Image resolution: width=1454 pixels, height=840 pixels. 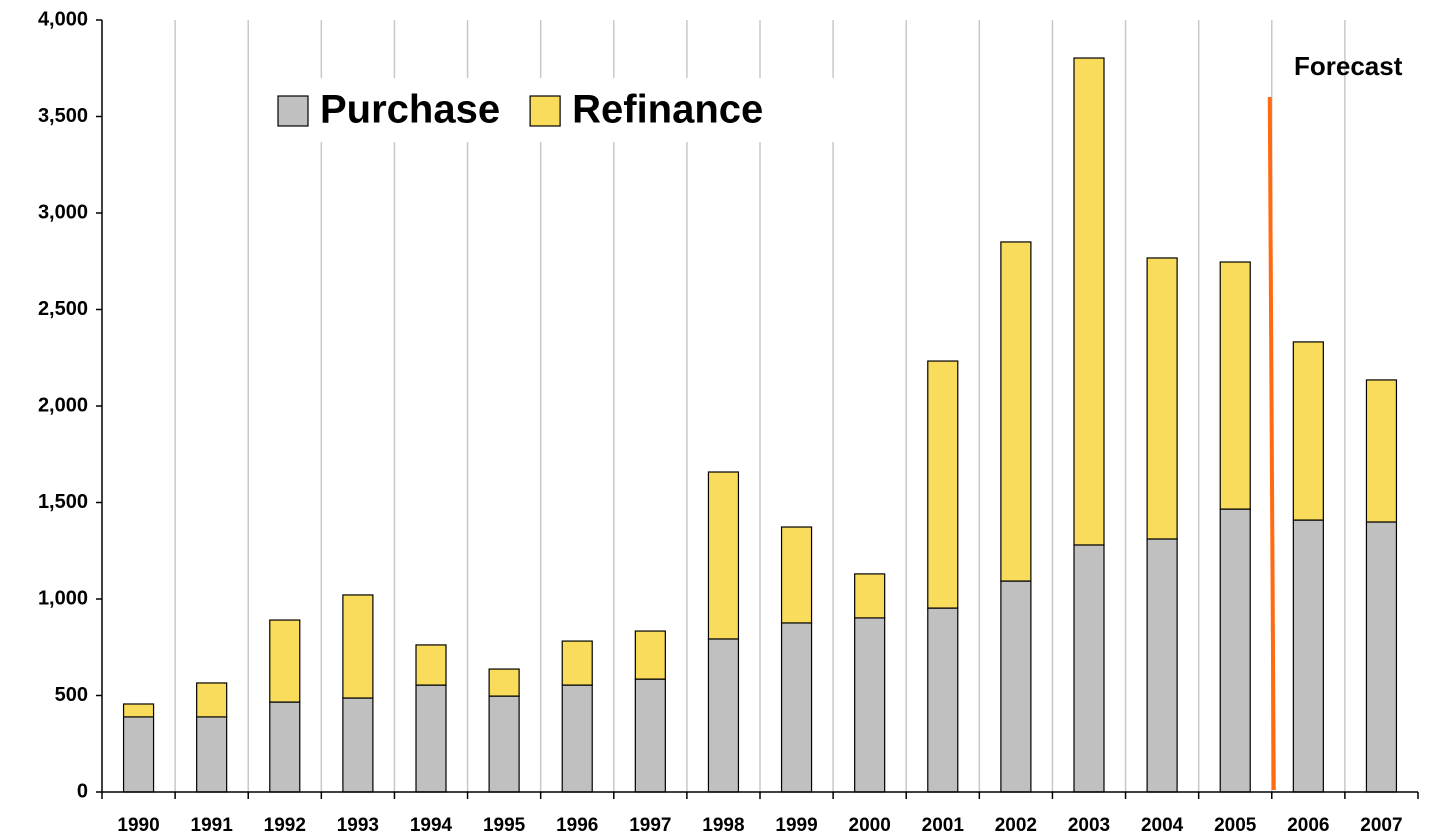 What do you see at coordinates (82, 791) in the screenshot?
I see `y-tick-label: 0` at bounding box center [82, 791].